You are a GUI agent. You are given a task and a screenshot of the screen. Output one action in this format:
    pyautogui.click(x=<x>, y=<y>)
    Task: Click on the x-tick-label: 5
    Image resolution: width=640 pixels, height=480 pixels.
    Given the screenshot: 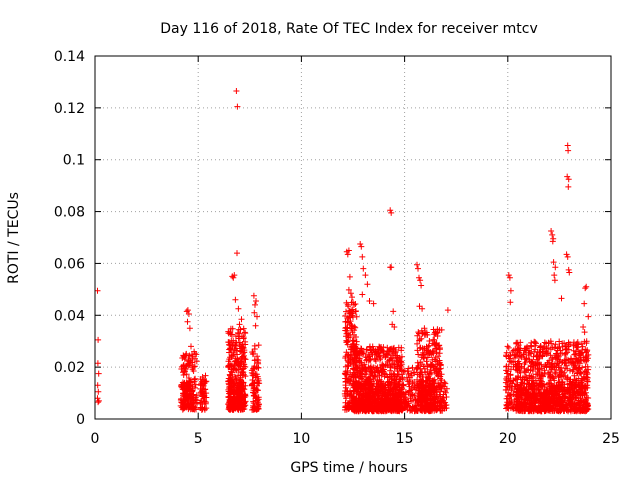 What is the action you would take?
    pyautogui.click(x=198, y=439)
    